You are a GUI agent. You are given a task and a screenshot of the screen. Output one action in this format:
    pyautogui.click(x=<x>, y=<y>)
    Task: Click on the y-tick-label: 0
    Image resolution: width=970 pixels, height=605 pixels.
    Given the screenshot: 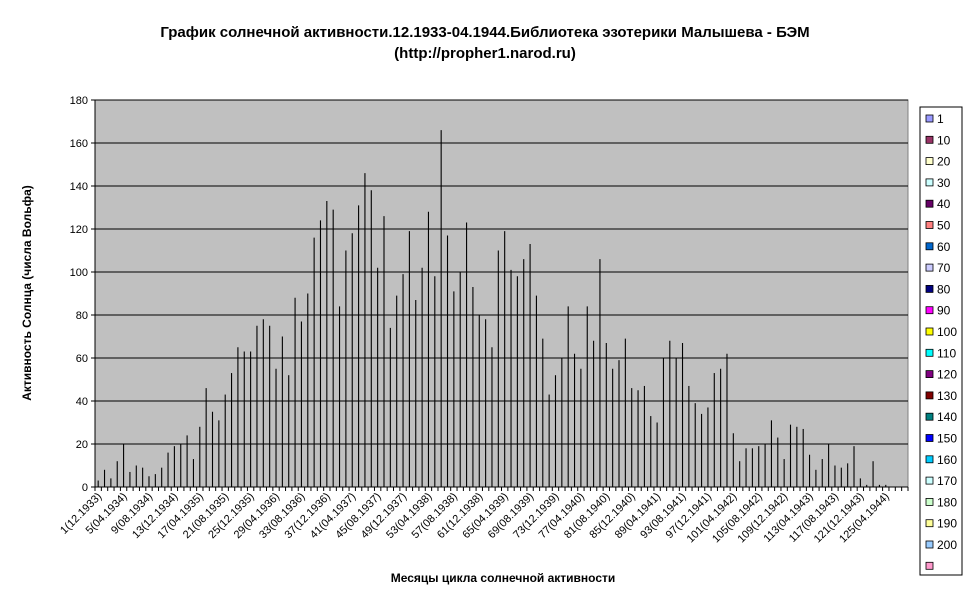 What is the action you would take?
    pyautogui.click(x=85, y=488)
    